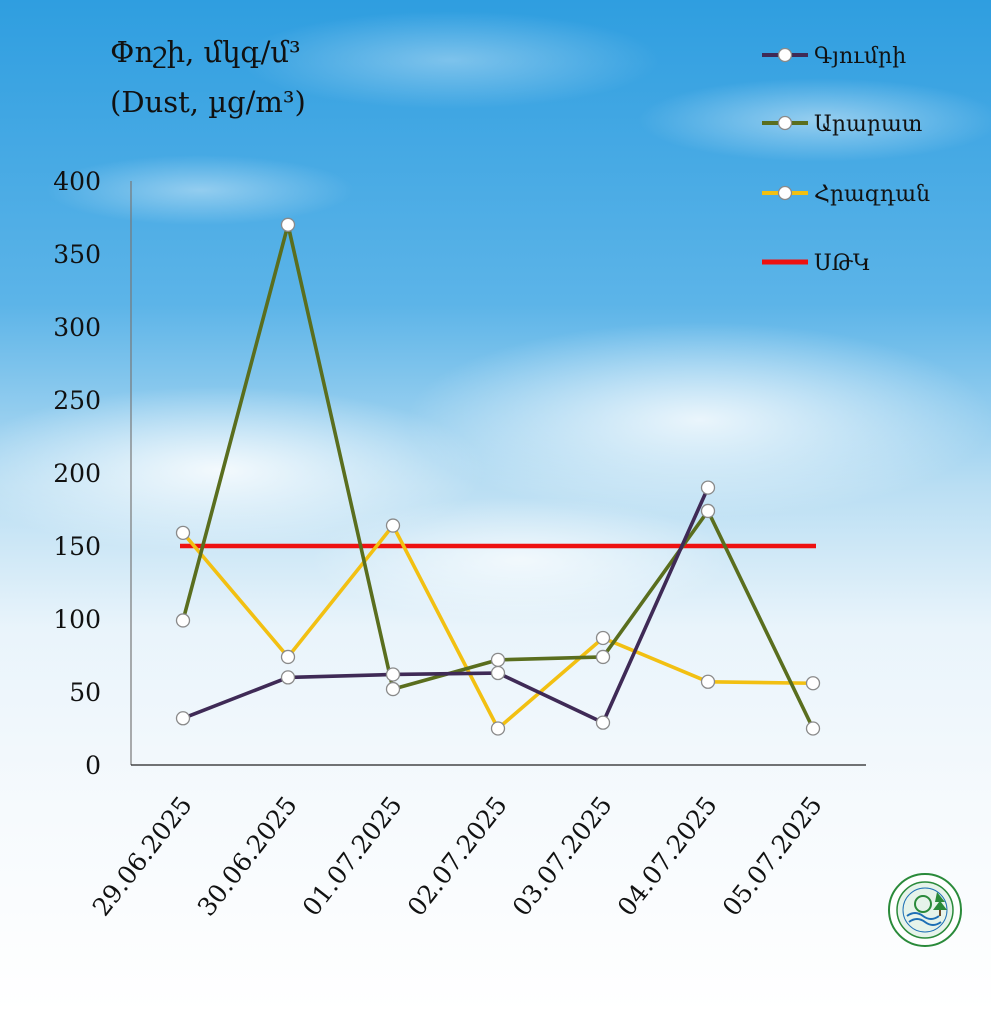 This screenshot has width=991, height=1013. Describe the element at coordinates (77, 327) in the screenshot. I see `y-tick-label: 300` at that location.